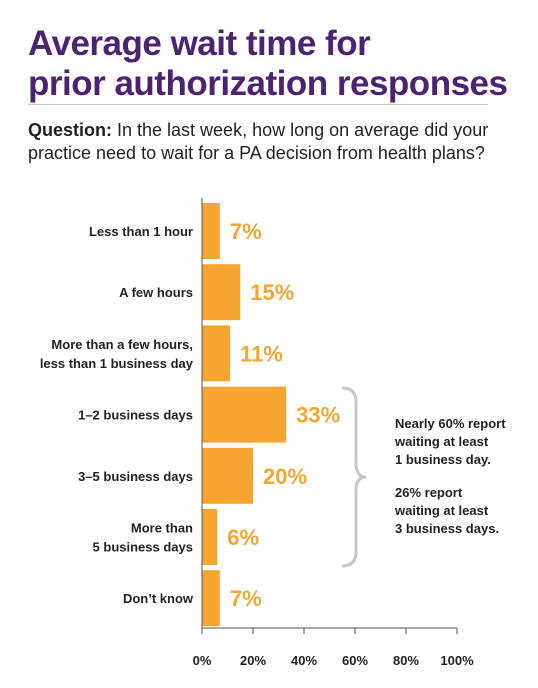 This screenshot has height=688, width=538. What do you see at coordinates (253, 660) in the screenshot?
I see `x-tick-label: 20%` at bounding box center [253, 660].